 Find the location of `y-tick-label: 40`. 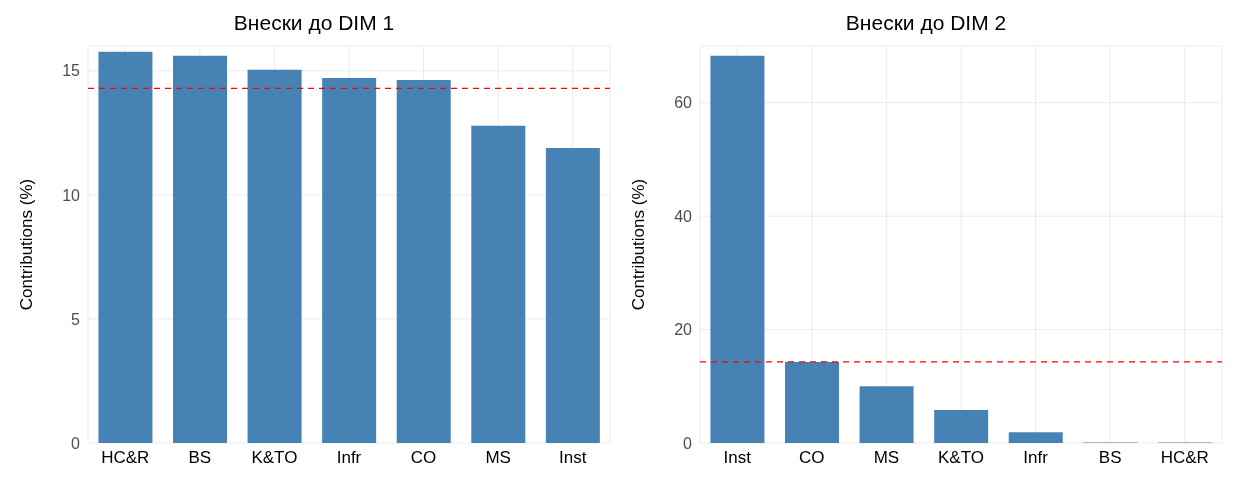

y-tick-label: 40 is located at coordinates (683, 216).